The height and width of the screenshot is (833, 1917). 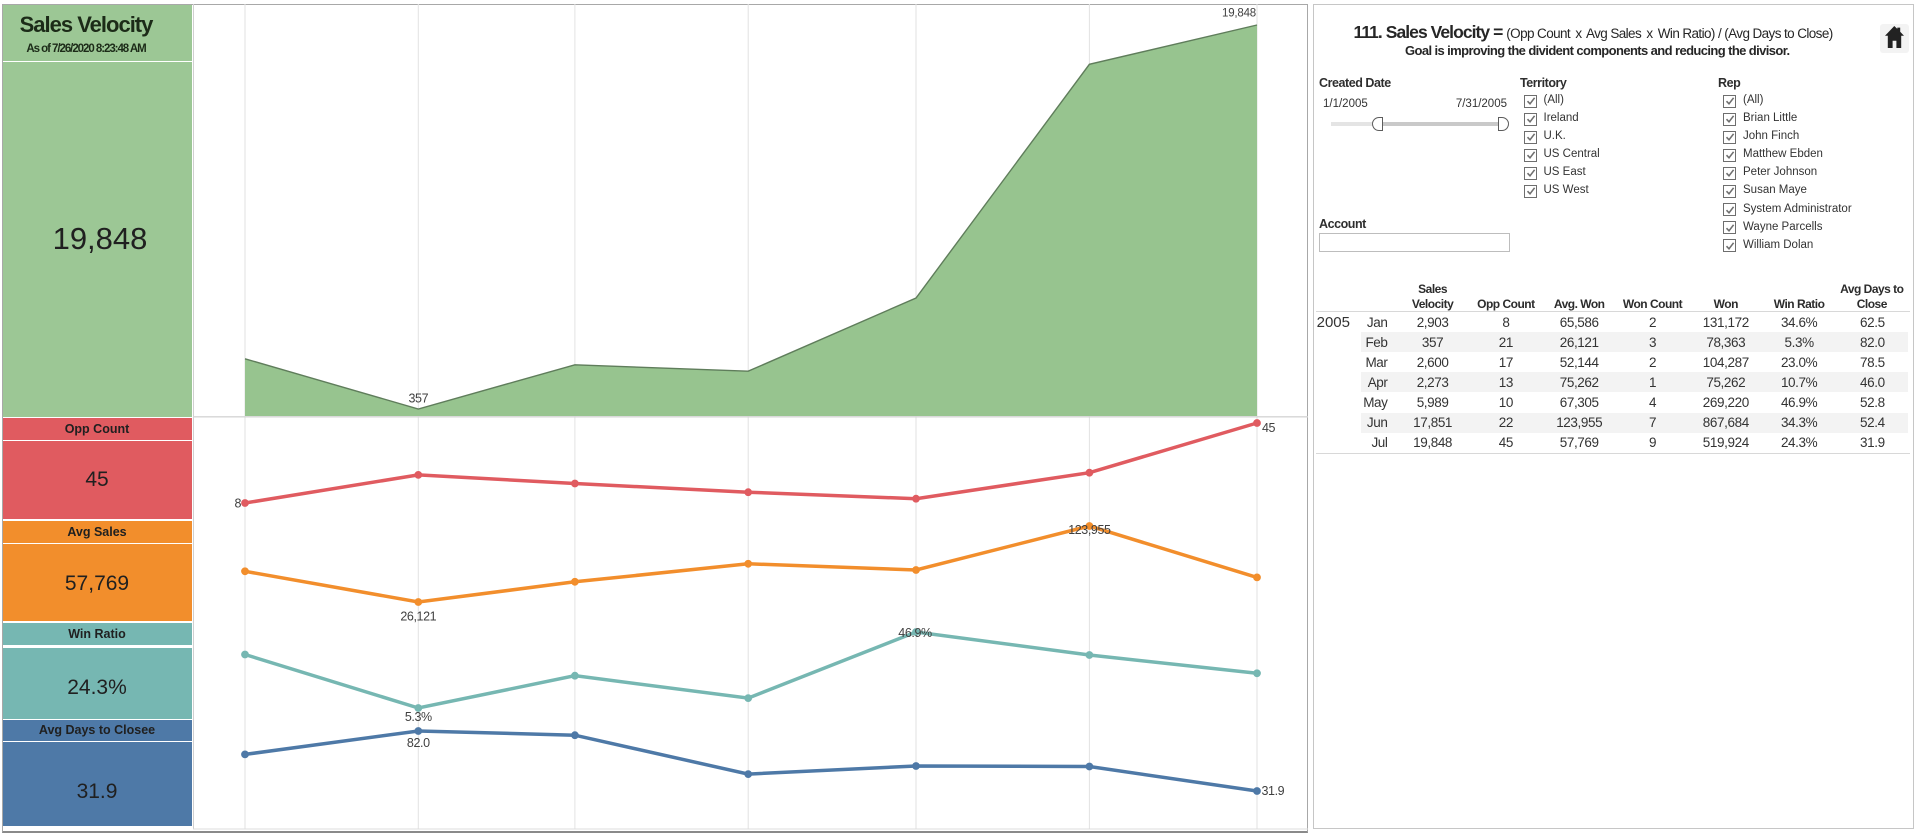 I want to click on svg-text: 31.9, so click(x=1273, y=791).